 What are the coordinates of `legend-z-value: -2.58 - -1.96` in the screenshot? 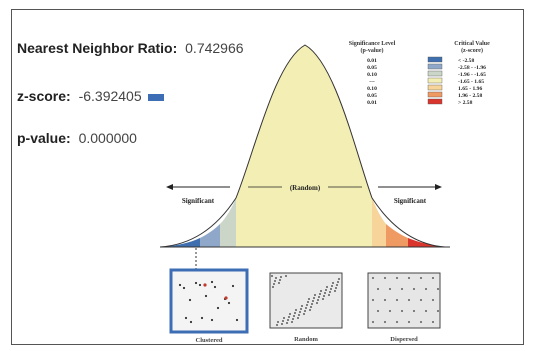 It's located at (472, 68).